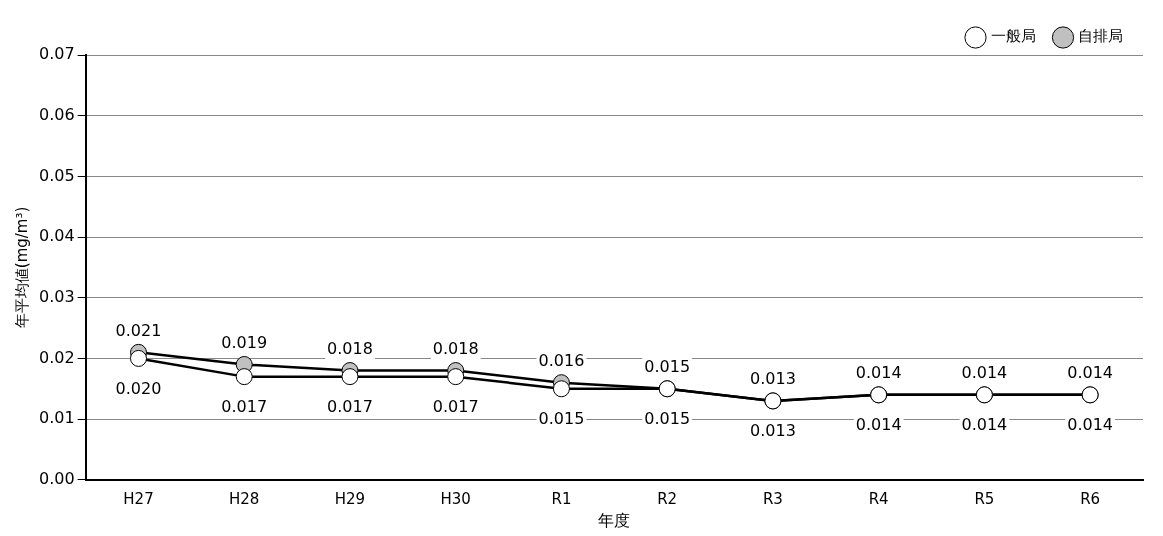  What do you see at coordinates (21, 267) in the screenshot?
I see `y-axis-title: 年平均値(mg/m³)` at bounding box center [21, 267].